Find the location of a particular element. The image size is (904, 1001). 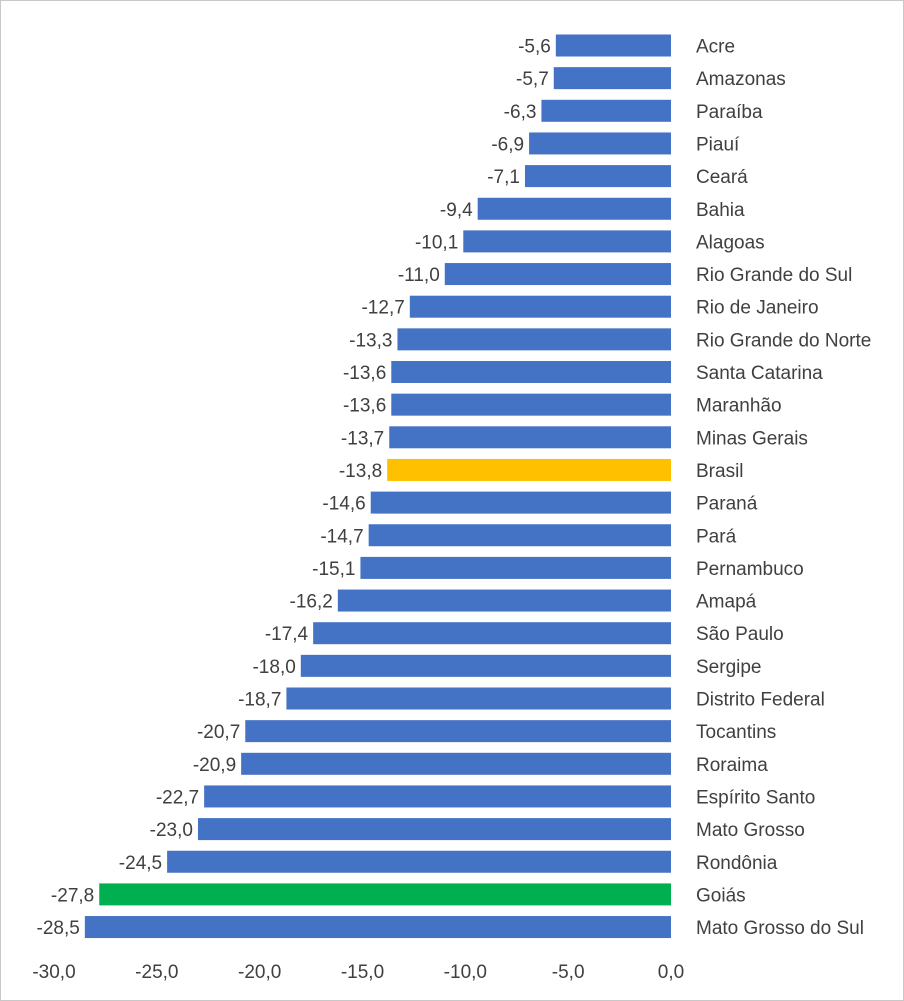

category-label-amazonas: Amazonas is located at coordinates (741, 79).